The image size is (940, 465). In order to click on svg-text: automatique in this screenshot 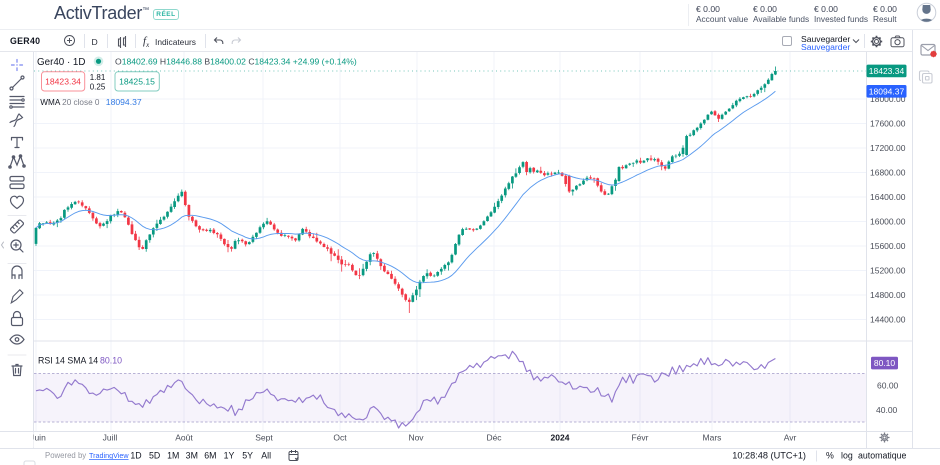, I will do `click(882, 456)`.